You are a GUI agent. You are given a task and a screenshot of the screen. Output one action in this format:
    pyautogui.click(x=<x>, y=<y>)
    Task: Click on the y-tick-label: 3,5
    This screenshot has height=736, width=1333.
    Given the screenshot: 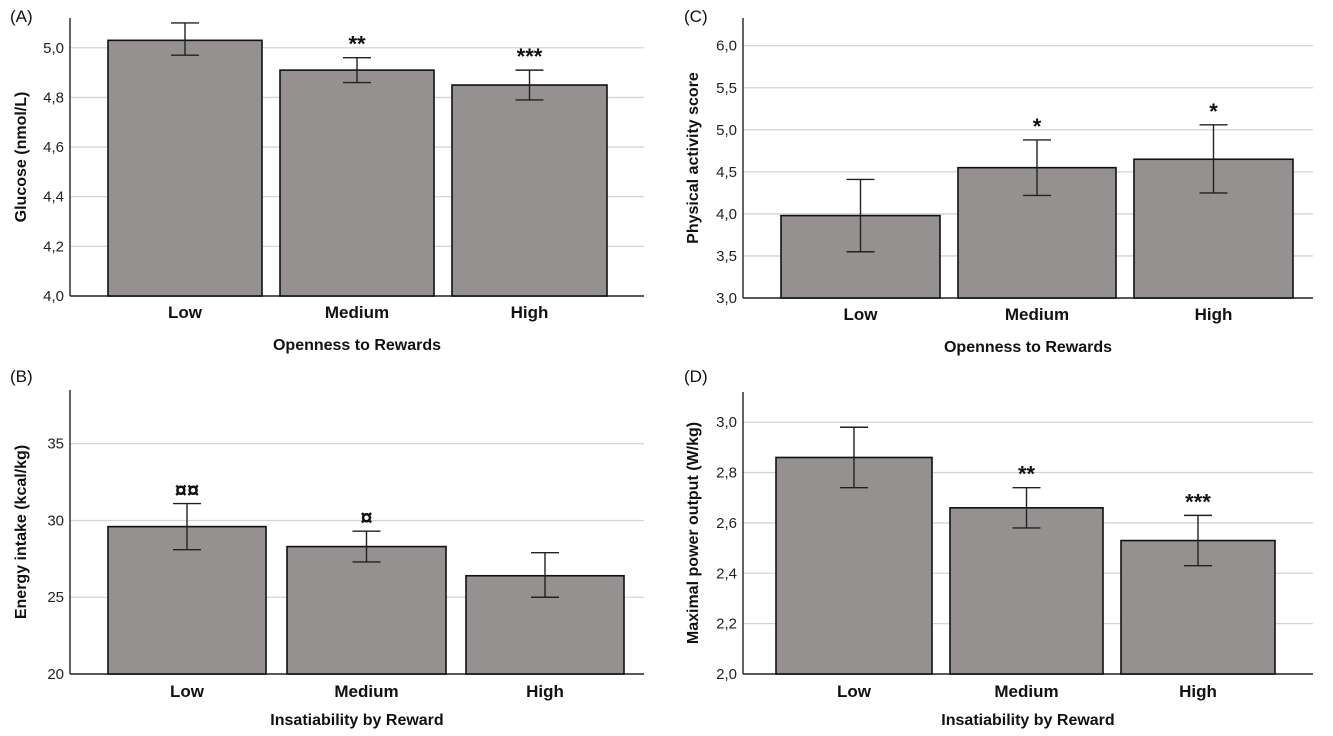 What is the action you would take?
    pyautogui.click(x=726, y=256)
    